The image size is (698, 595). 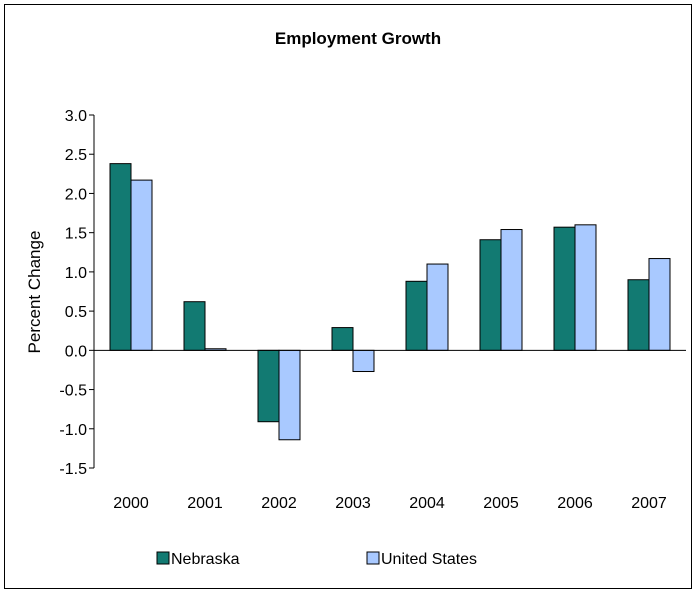 I want to click on y-tick-label: -1.5, so click(x=73, y=469).